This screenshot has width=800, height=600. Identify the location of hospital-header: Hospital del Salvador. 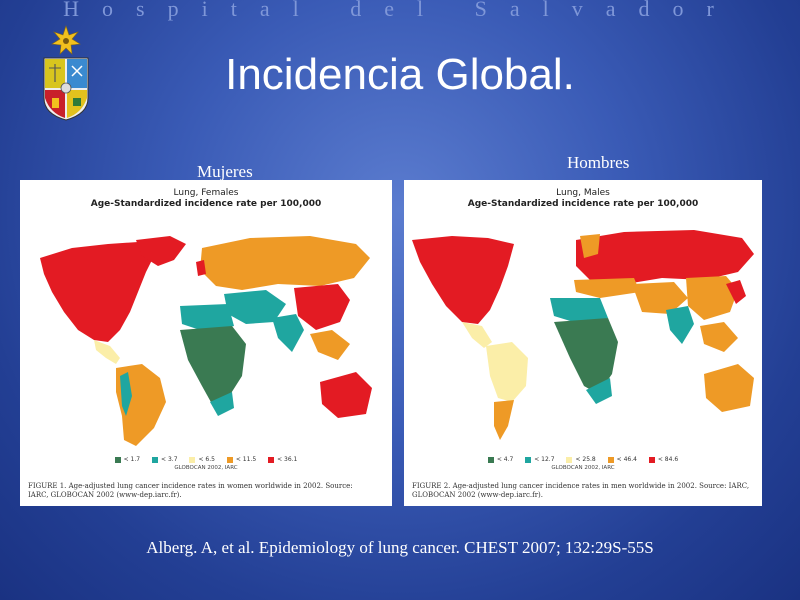
(400, 10).